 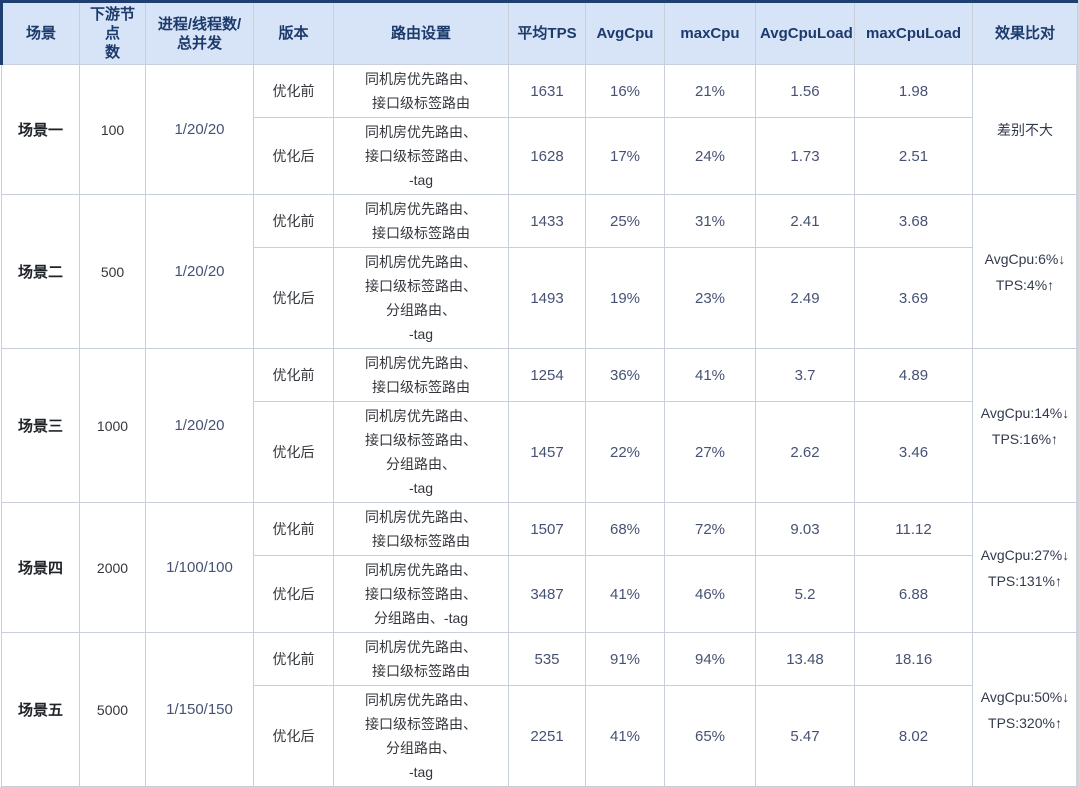 What do you see at coordinates (913, 736) in the screenshot?
I see `maxcpuload-cell: 8.02` at bounding box center [913, 736].